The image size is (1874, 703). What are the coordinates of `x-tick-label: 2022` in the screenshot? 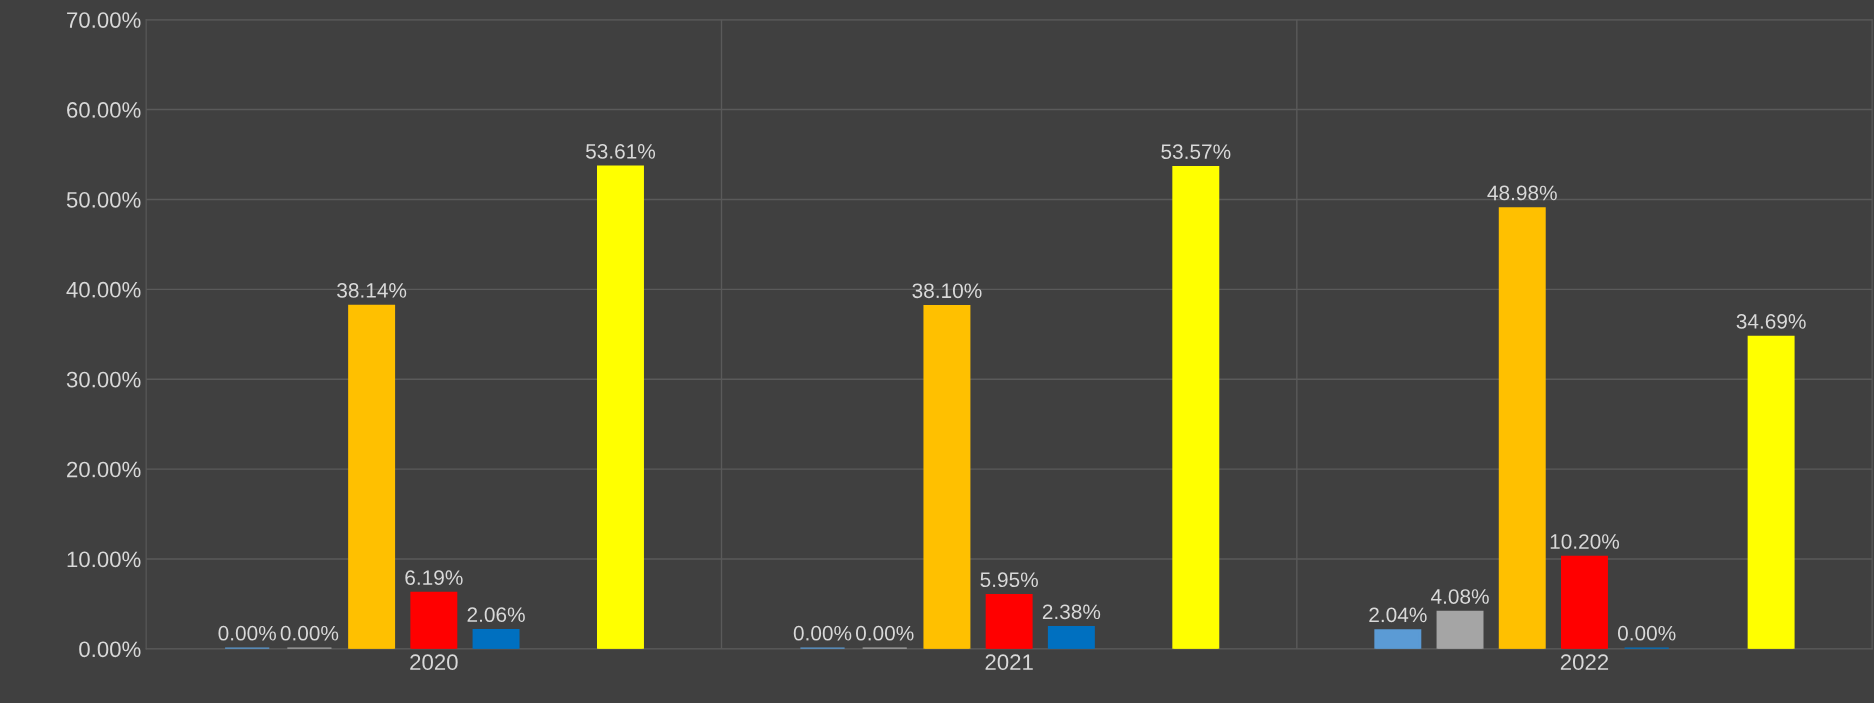 It's located at (1584, 662).